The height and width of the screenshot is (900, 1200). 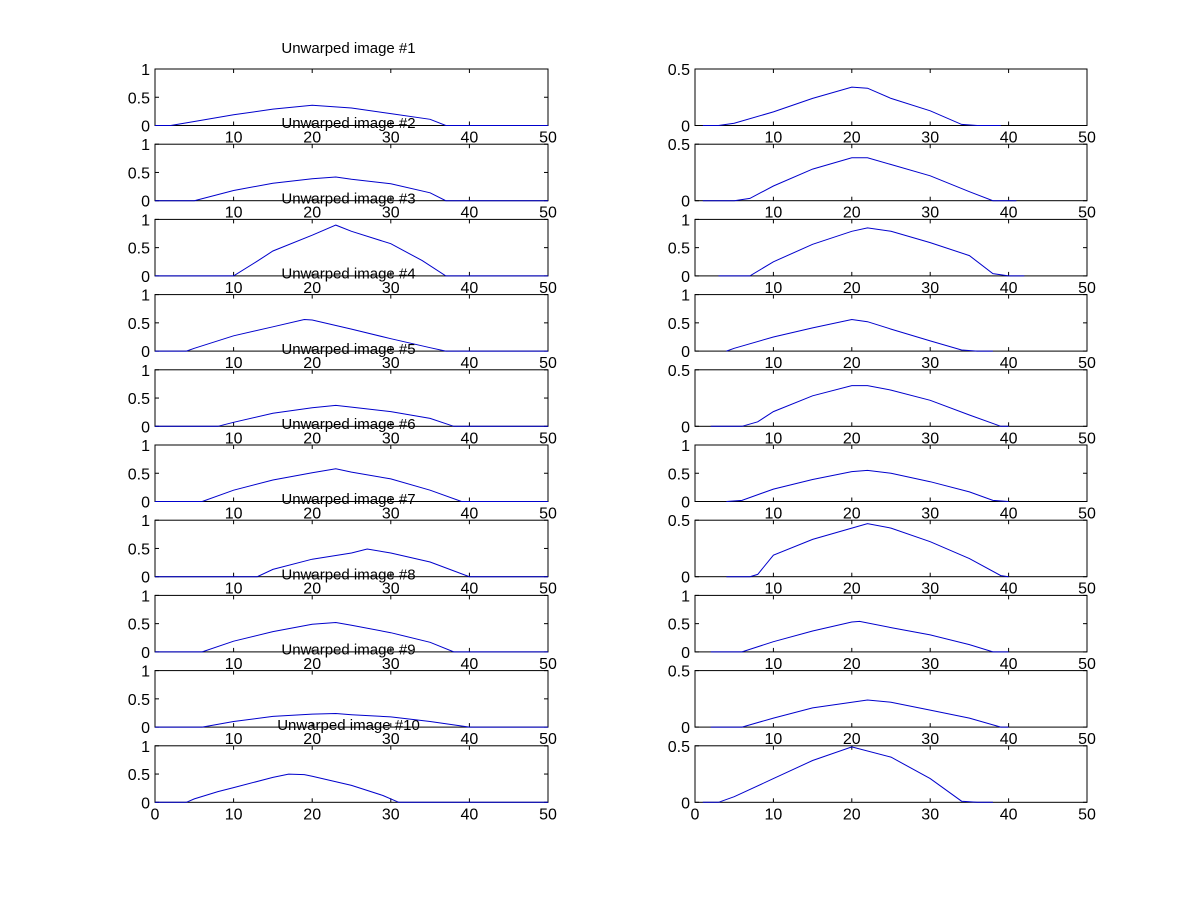 I want to click on subplot-title: Unwarped image #10, so click(x=348, y=725).